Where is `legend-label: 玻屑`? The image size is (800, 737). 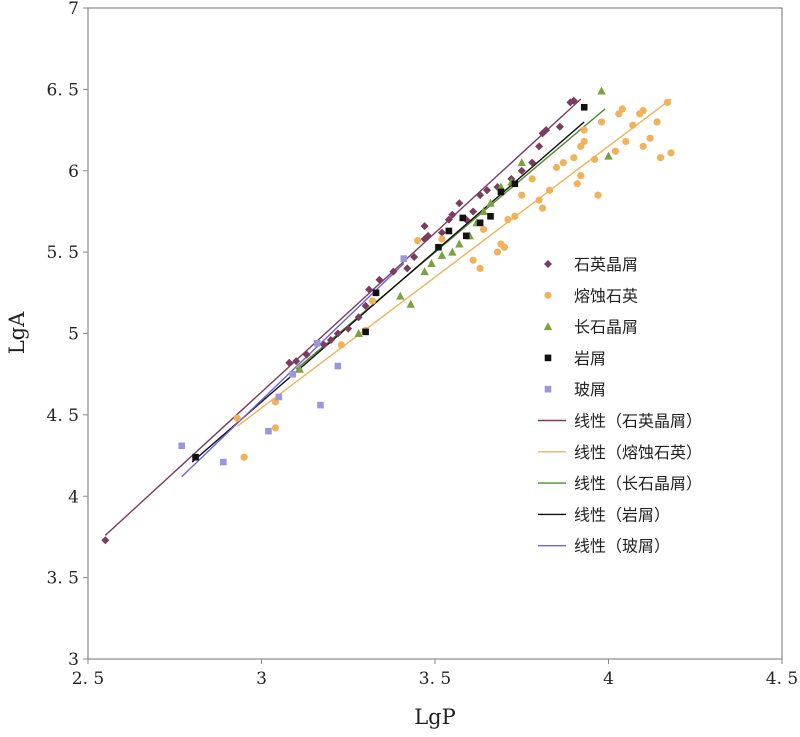
legend-label: 玻屑 is located at coordinates (590, 389).